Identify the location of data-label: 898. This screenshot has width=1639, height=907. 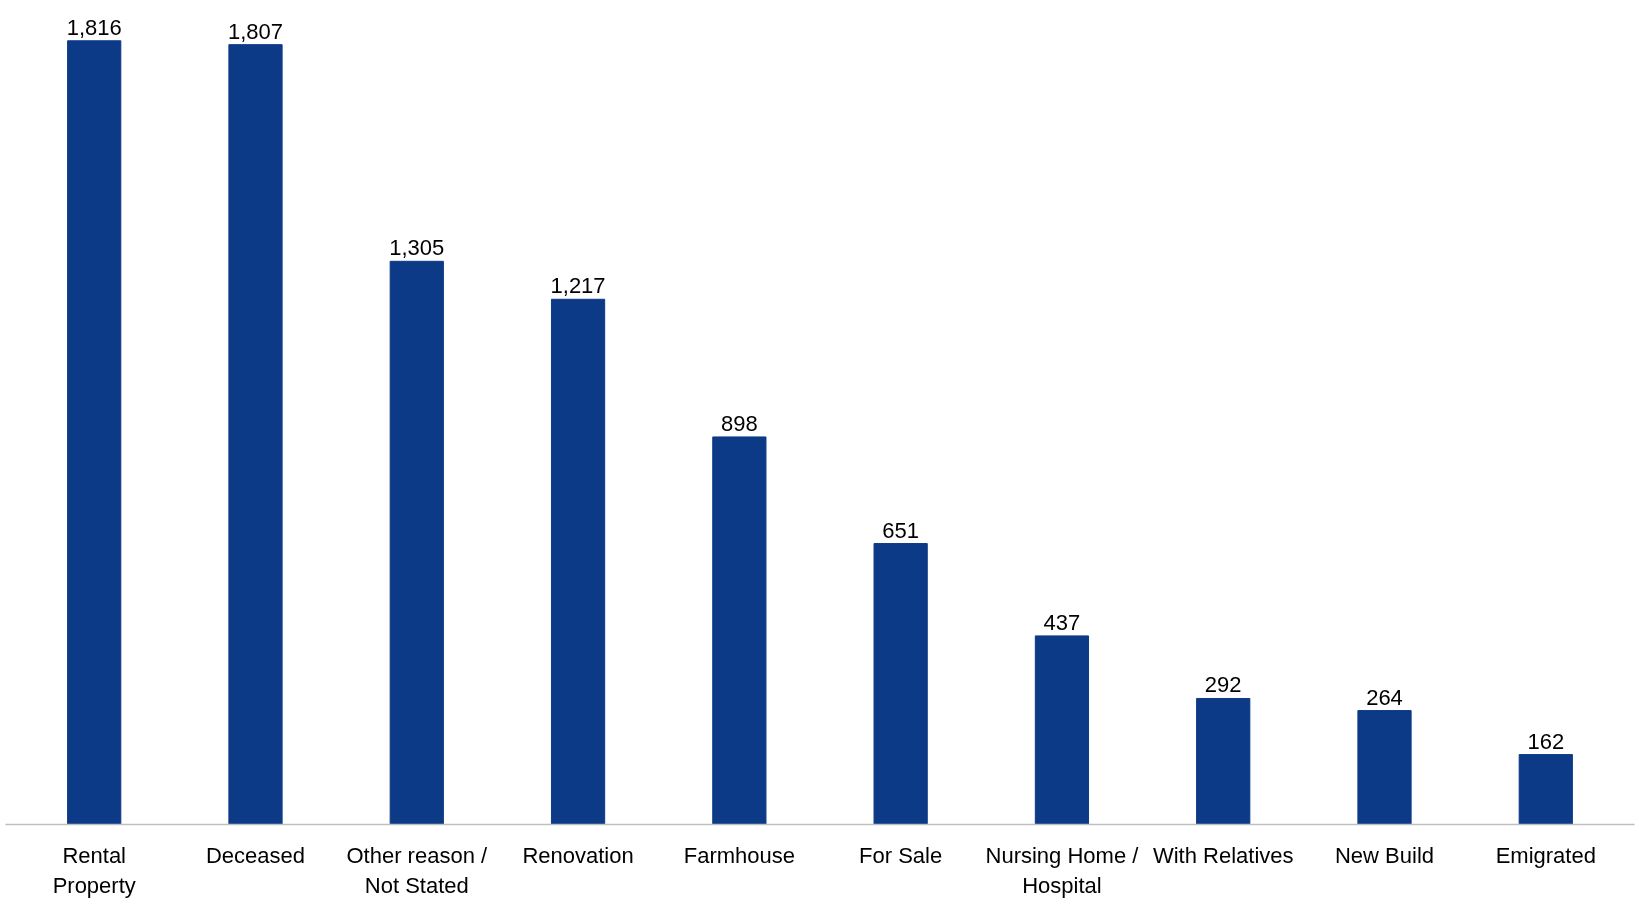
(739, 423).